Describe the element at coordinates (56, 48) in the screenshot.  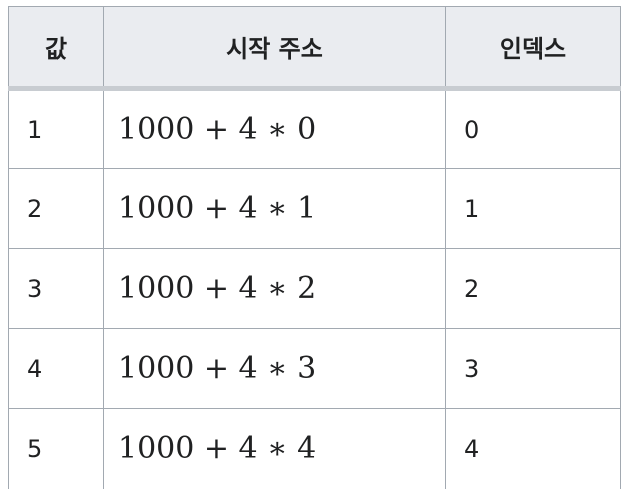
I see `column-header-value: 값` at that location.